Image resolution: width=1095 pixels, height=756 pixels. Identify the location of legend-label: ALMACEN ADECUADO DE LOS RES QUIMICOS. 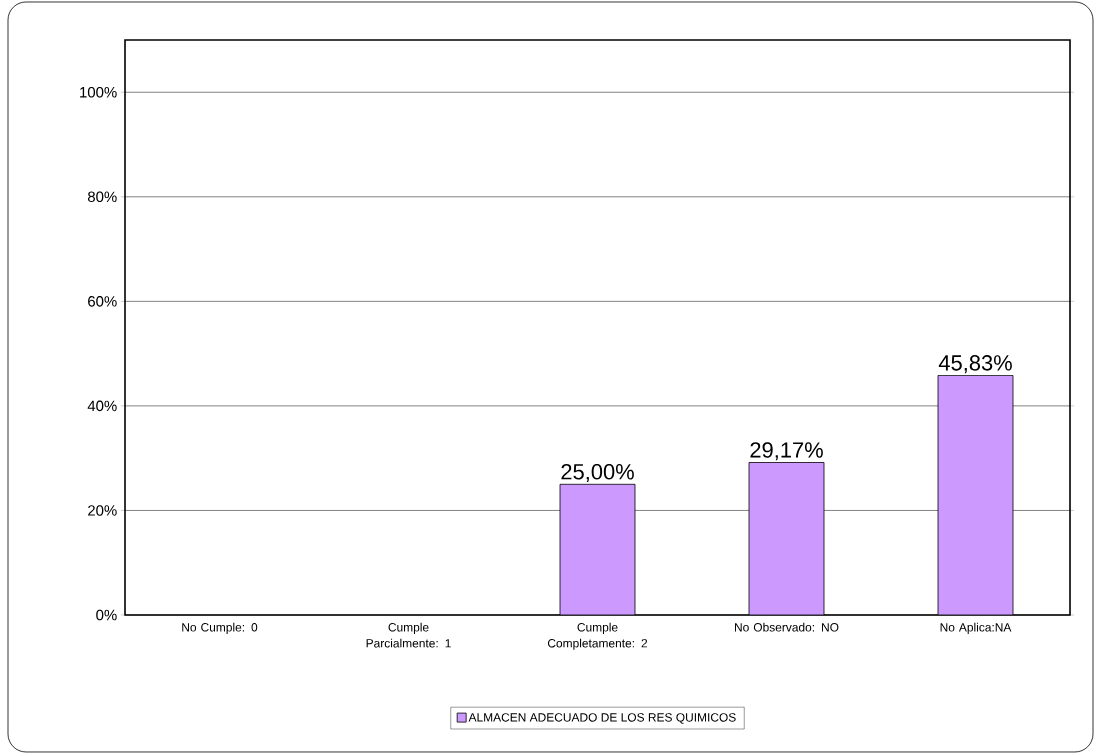
(602, 718).